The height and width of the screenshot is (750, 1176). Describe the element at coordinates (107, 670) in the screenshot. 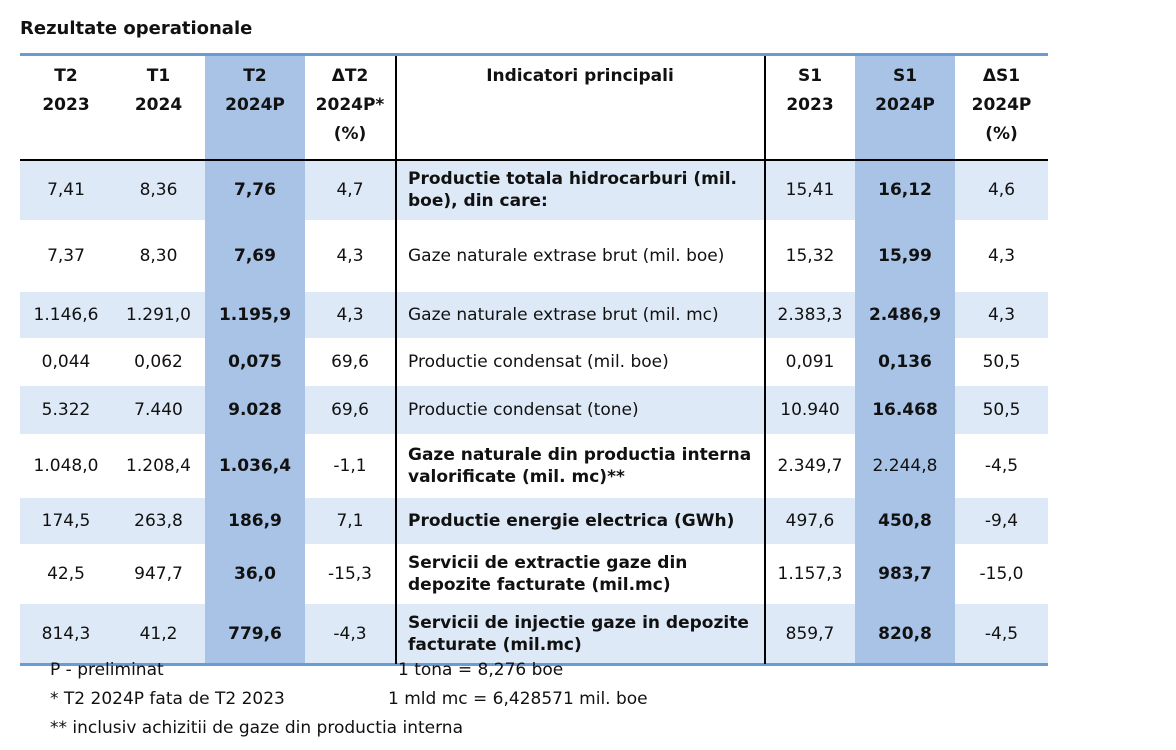

I see `footnote: P - preliminat` at that location.